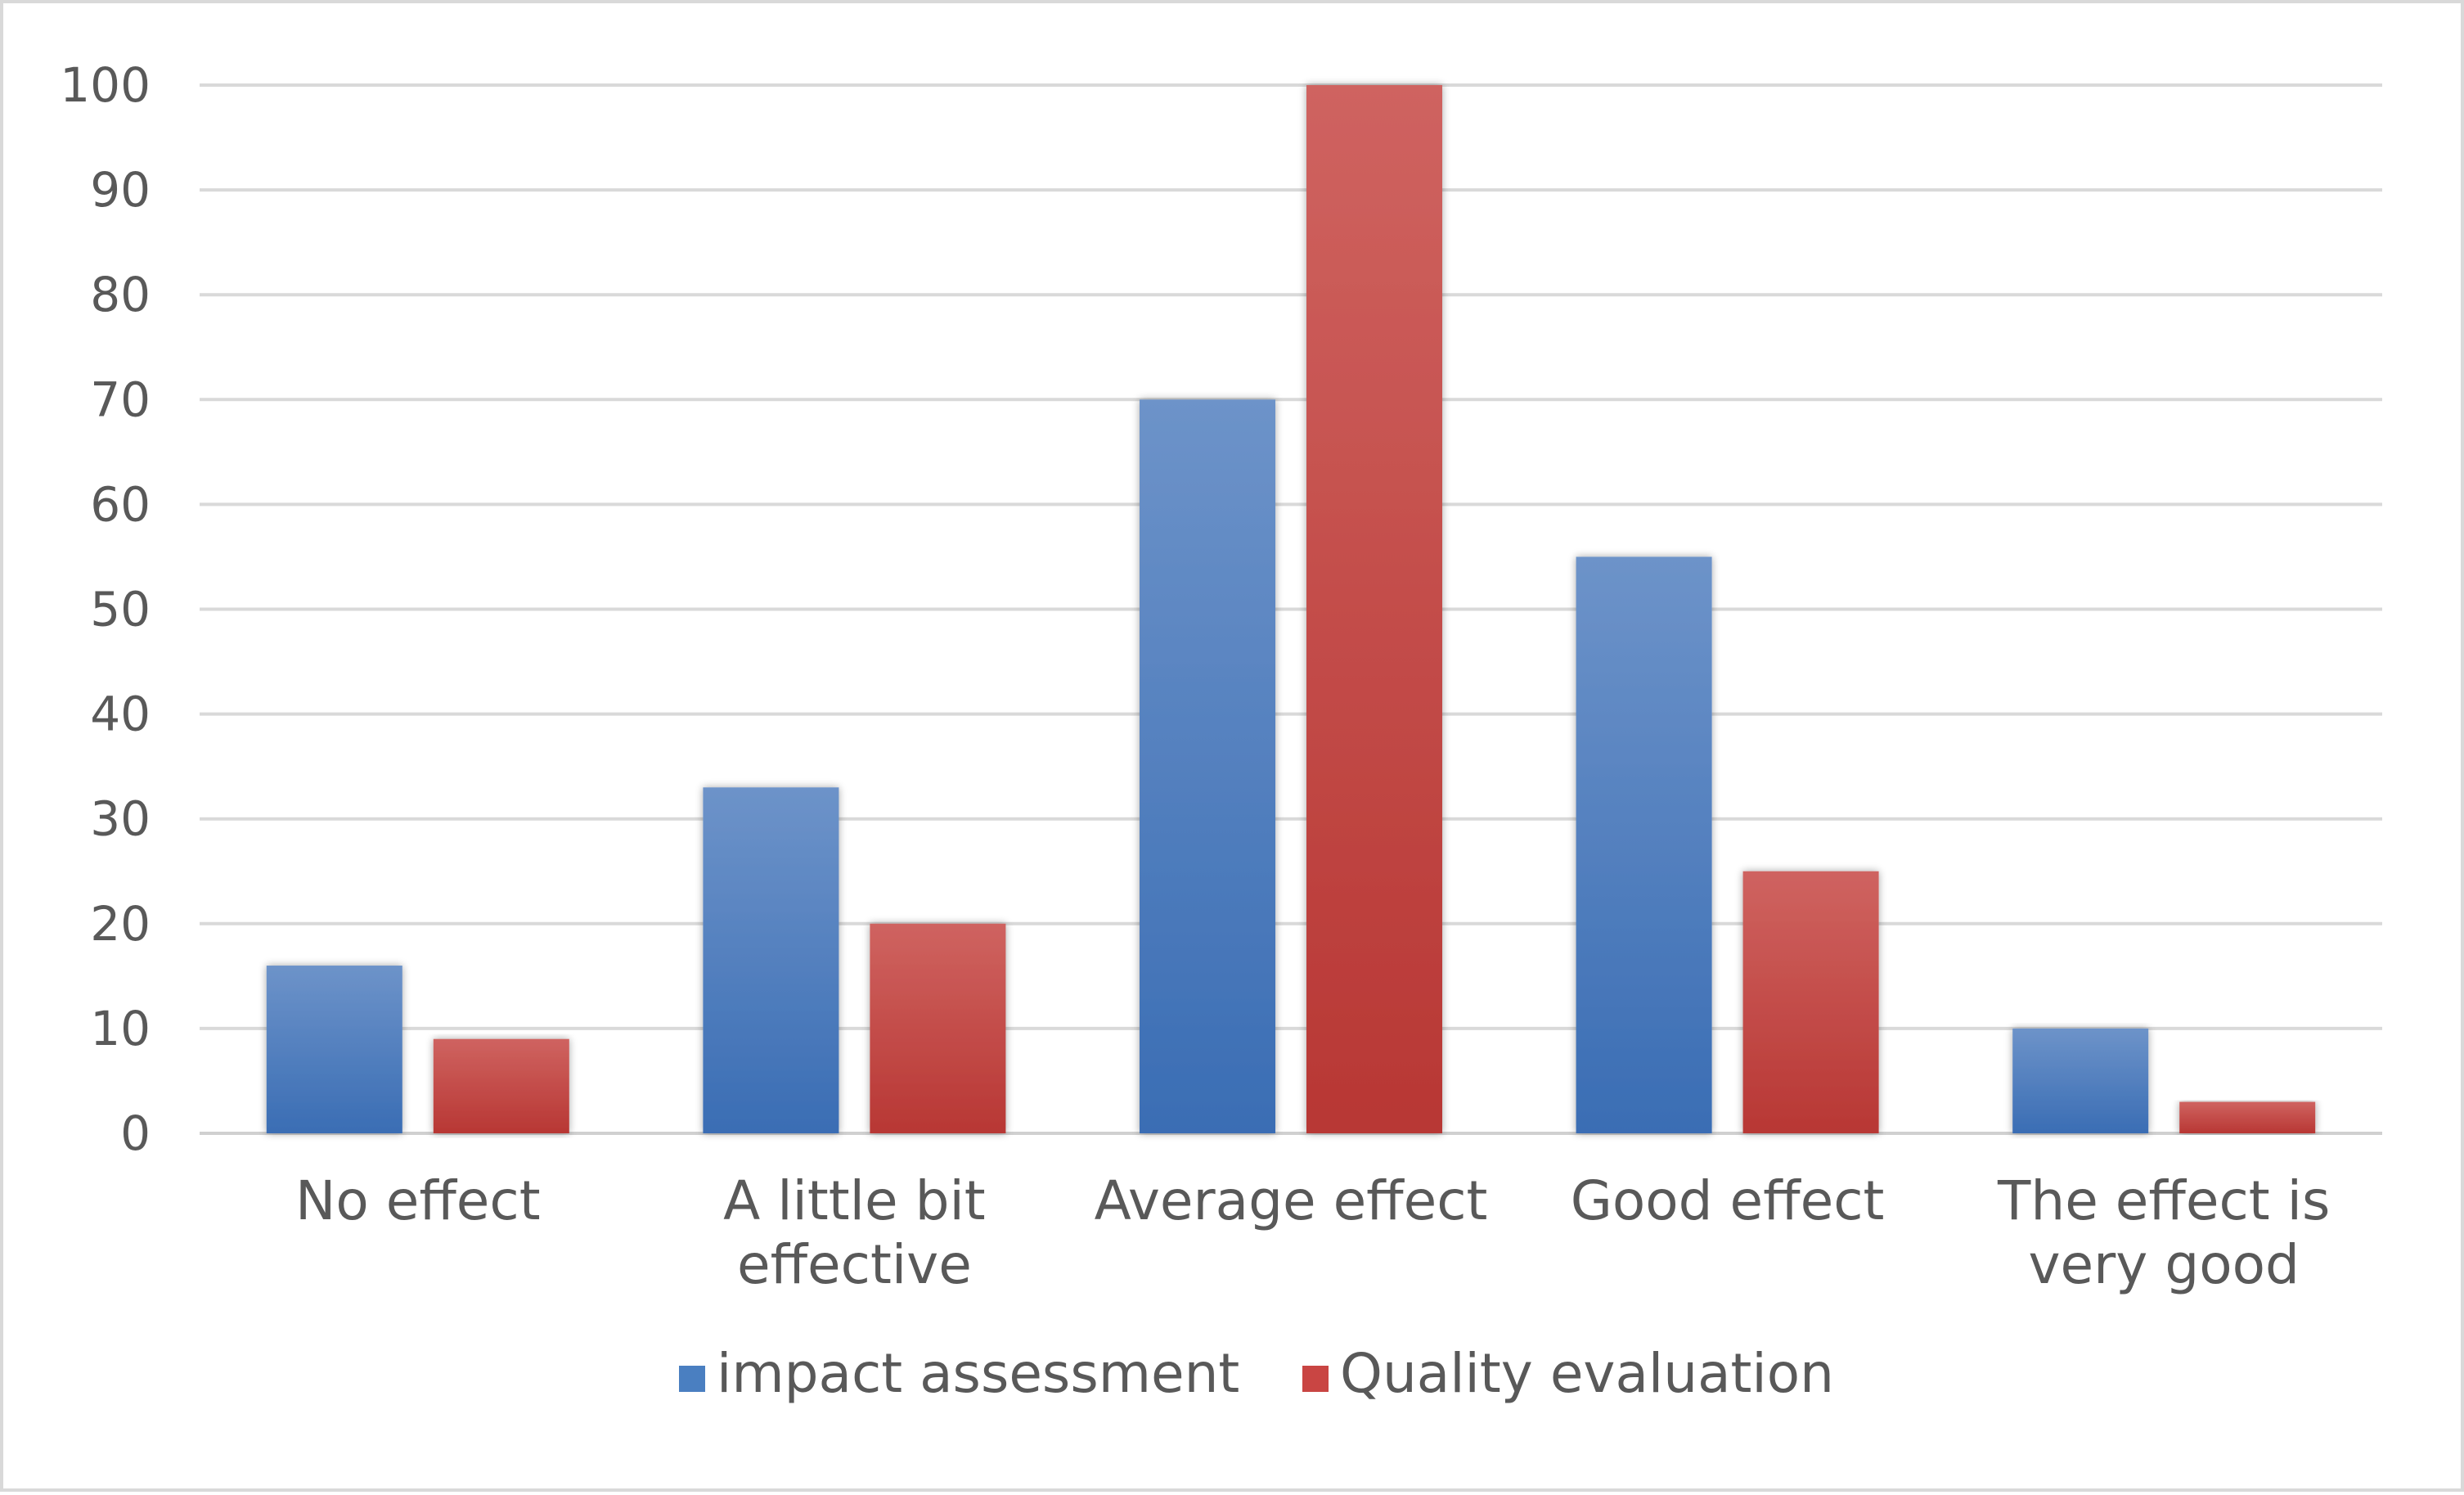 The height and width of the screenshot is (1495, 2464). I want to click on x-category-label: A little bit effective, so click(854, 1232).